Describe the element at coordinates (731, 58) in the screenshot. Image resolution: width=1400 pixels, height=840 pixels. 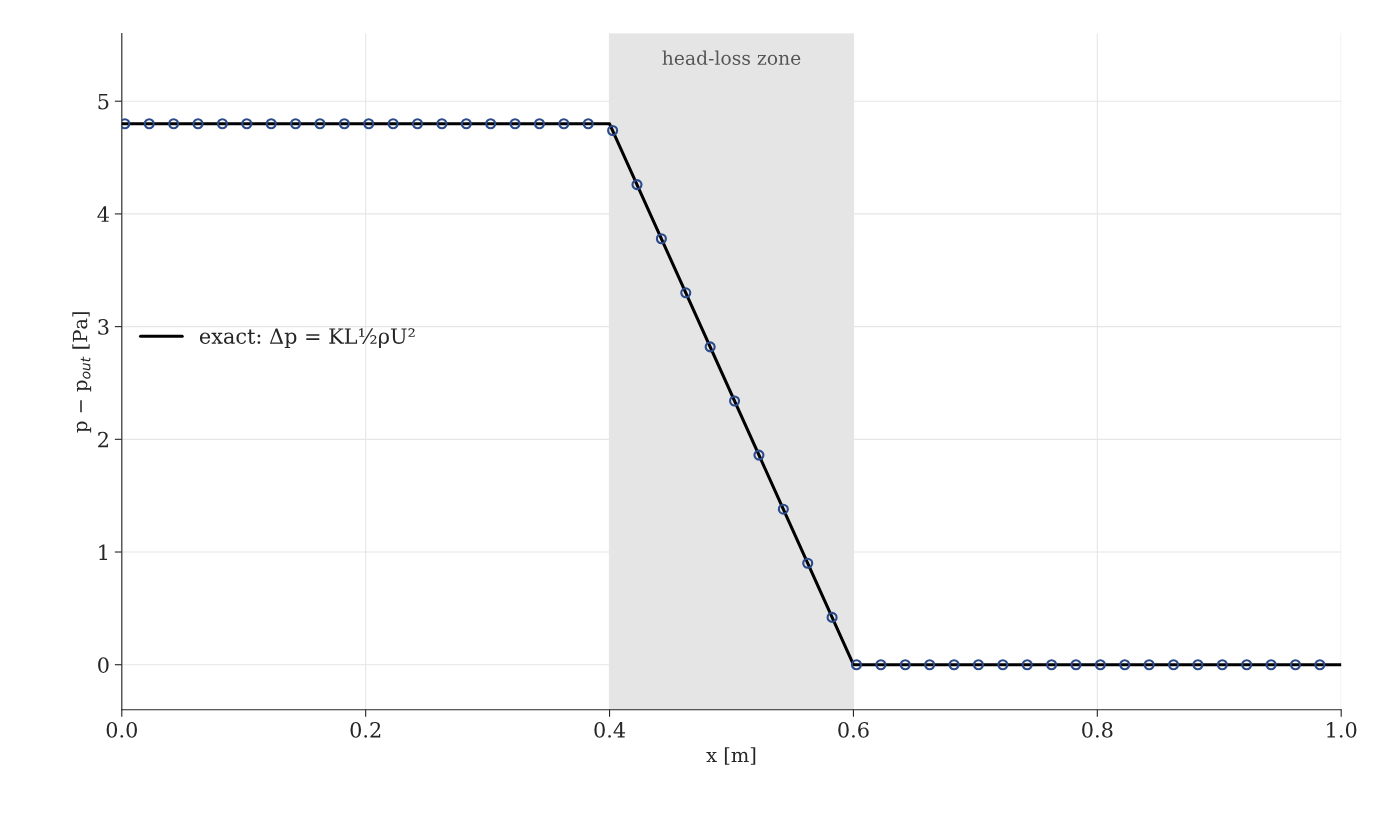
I see `band-label: head-loss zone` at that location.